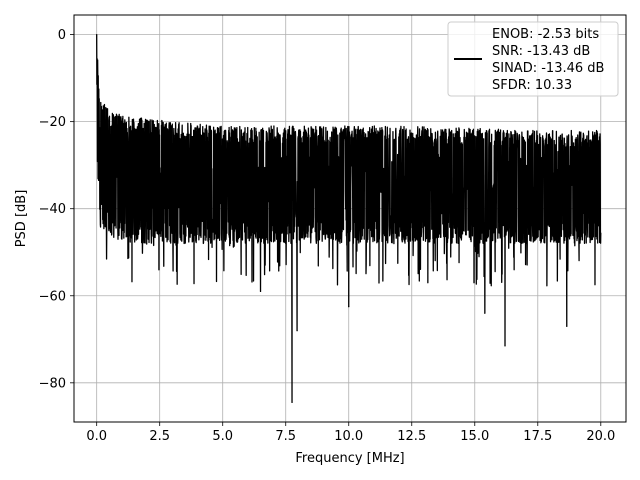 The height and width of the screenshot is (480, 640). Describe the element at coordinates (532, 85) in the screenshot. I see `legend-text-sfdr: SFDR: 10.33` at that location.